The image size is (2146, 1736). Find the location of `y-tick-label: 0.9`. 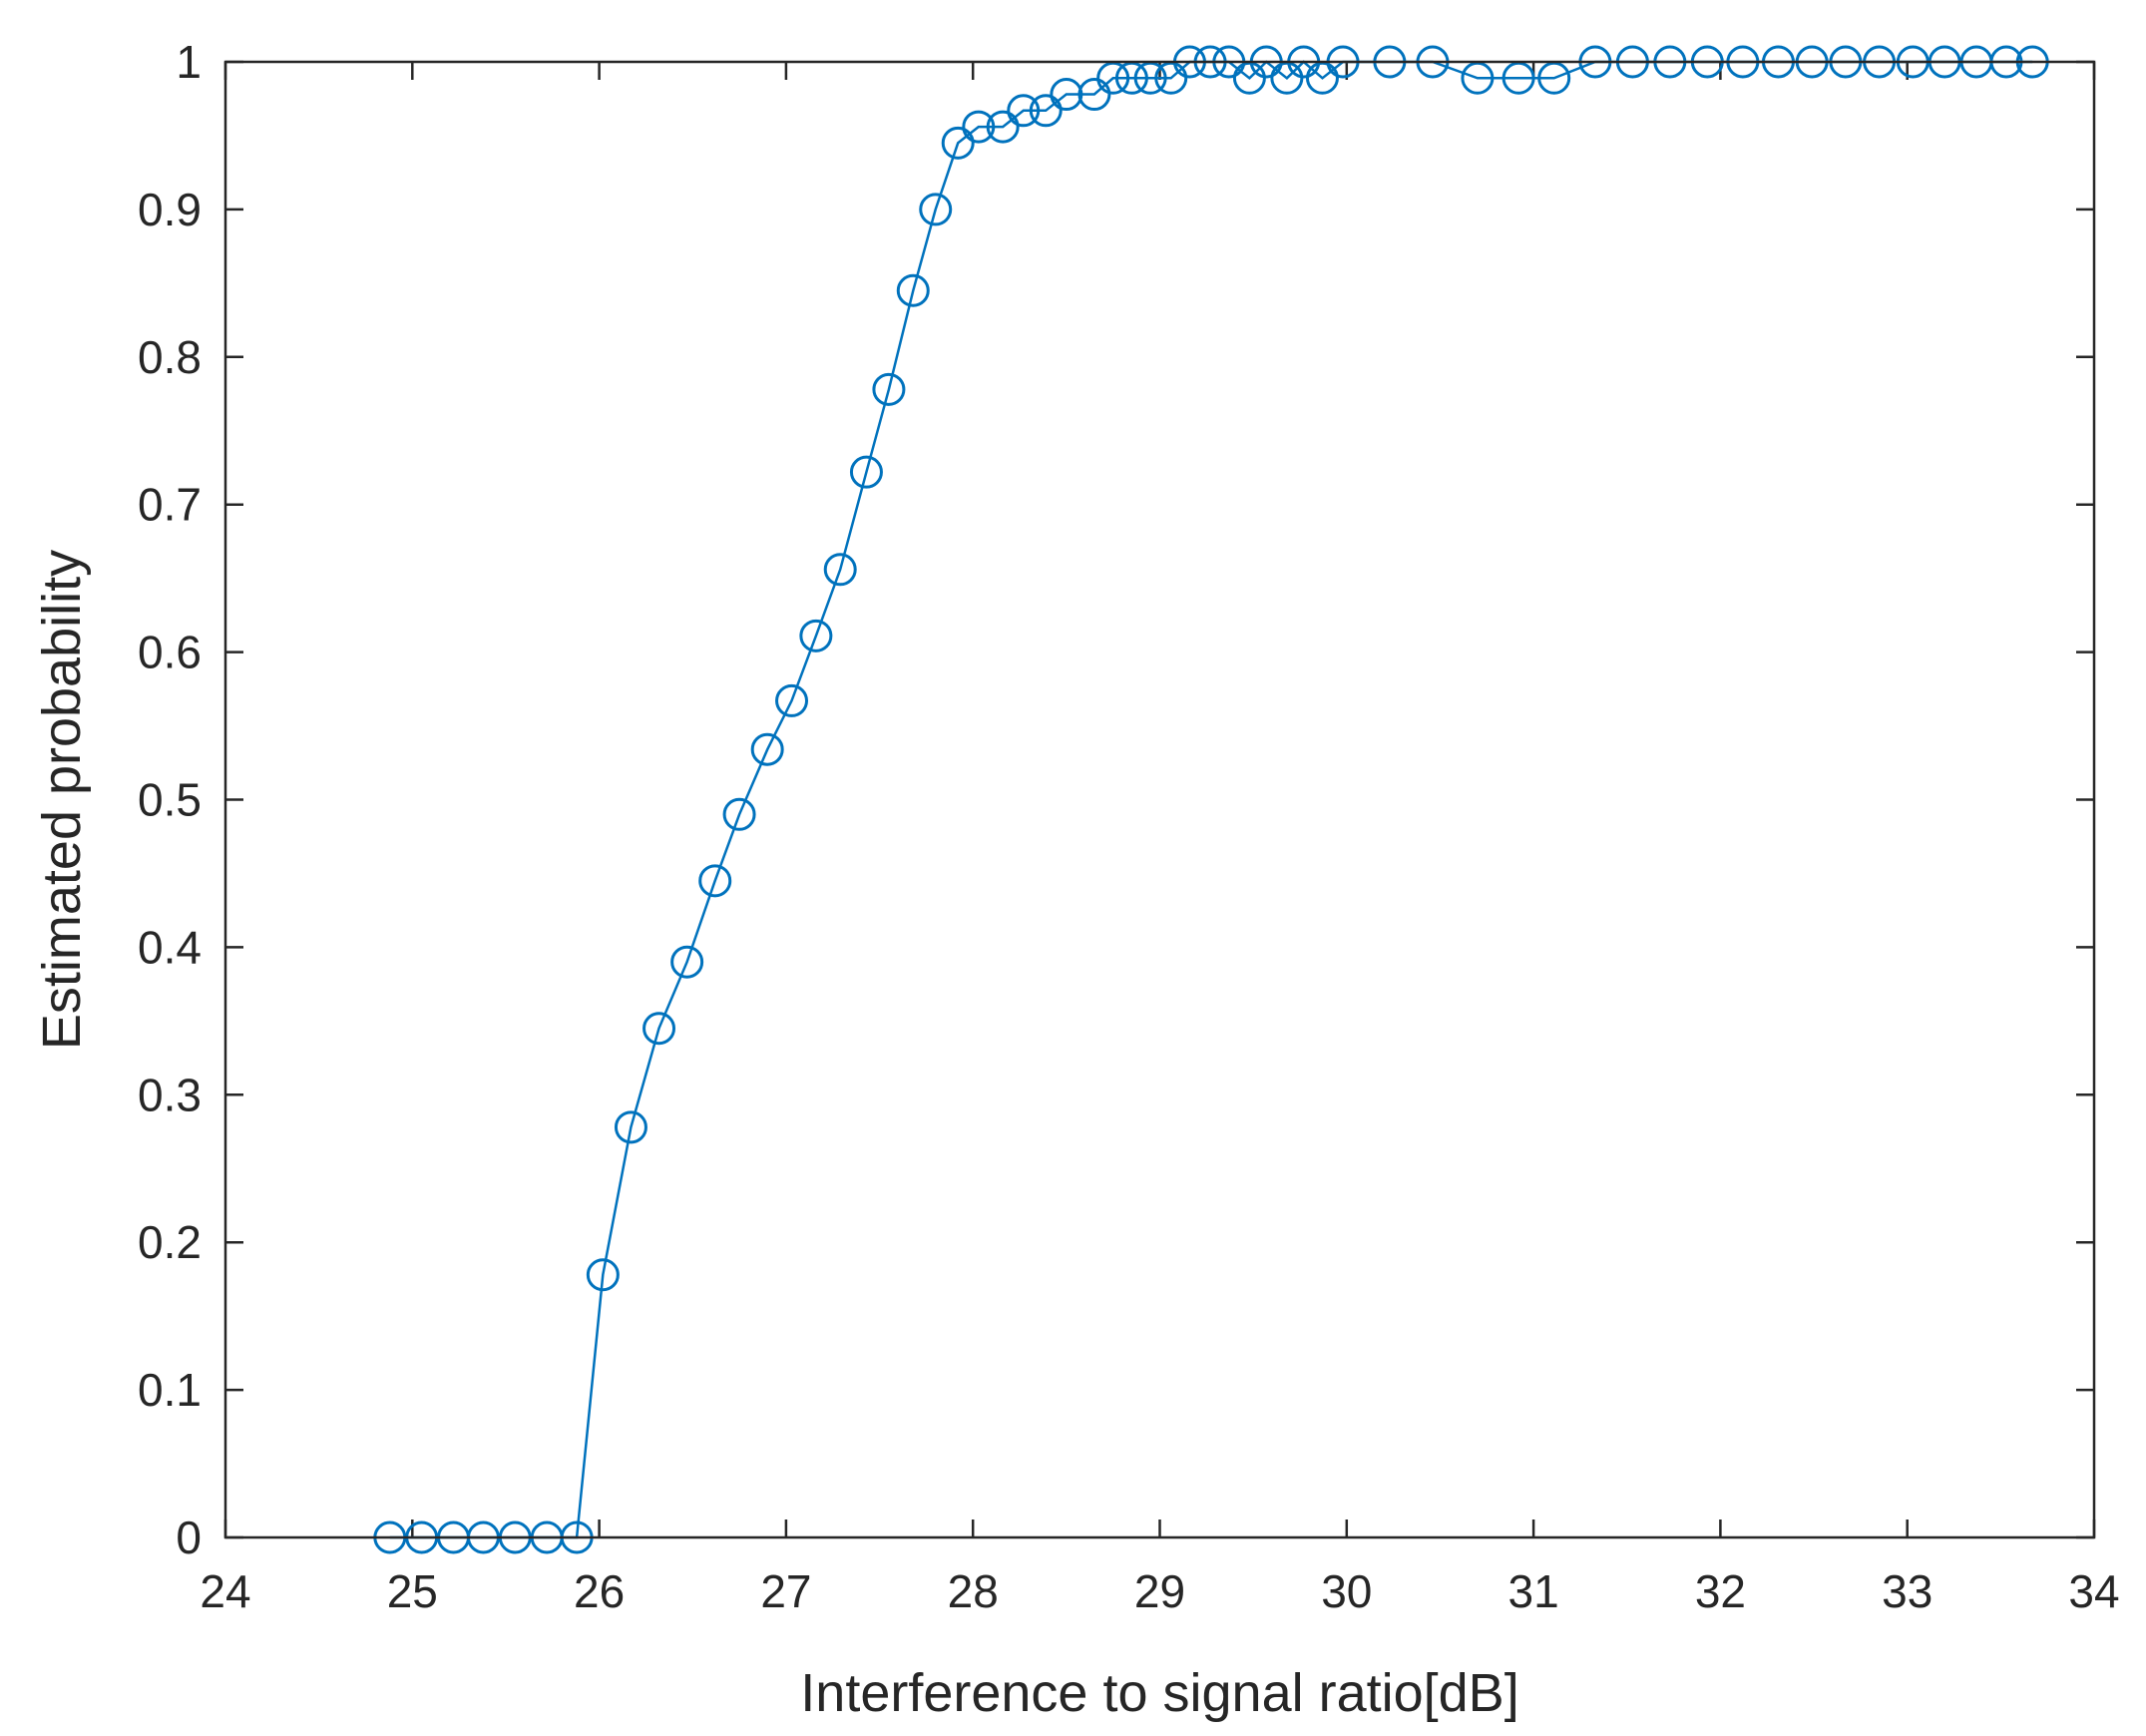

y-tick-label: 0.9 is located at coordinates (170, 209).